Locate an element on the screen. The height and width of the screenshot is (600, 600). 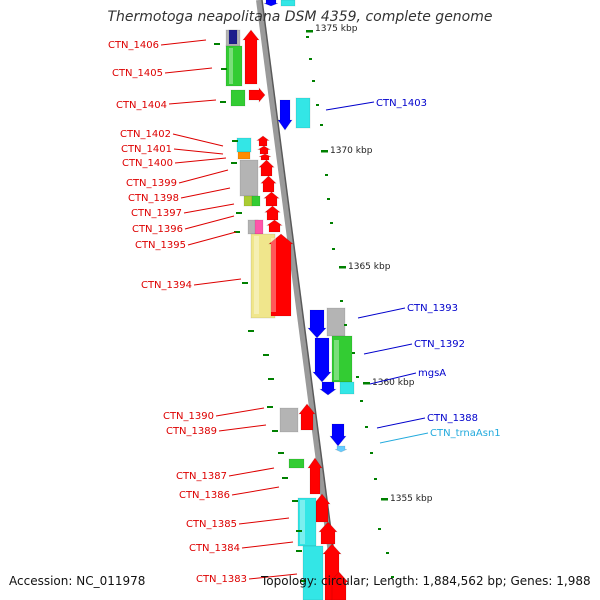
gene-label-ctn_1392: CTN_1392 is located at coordinates (439, 344).